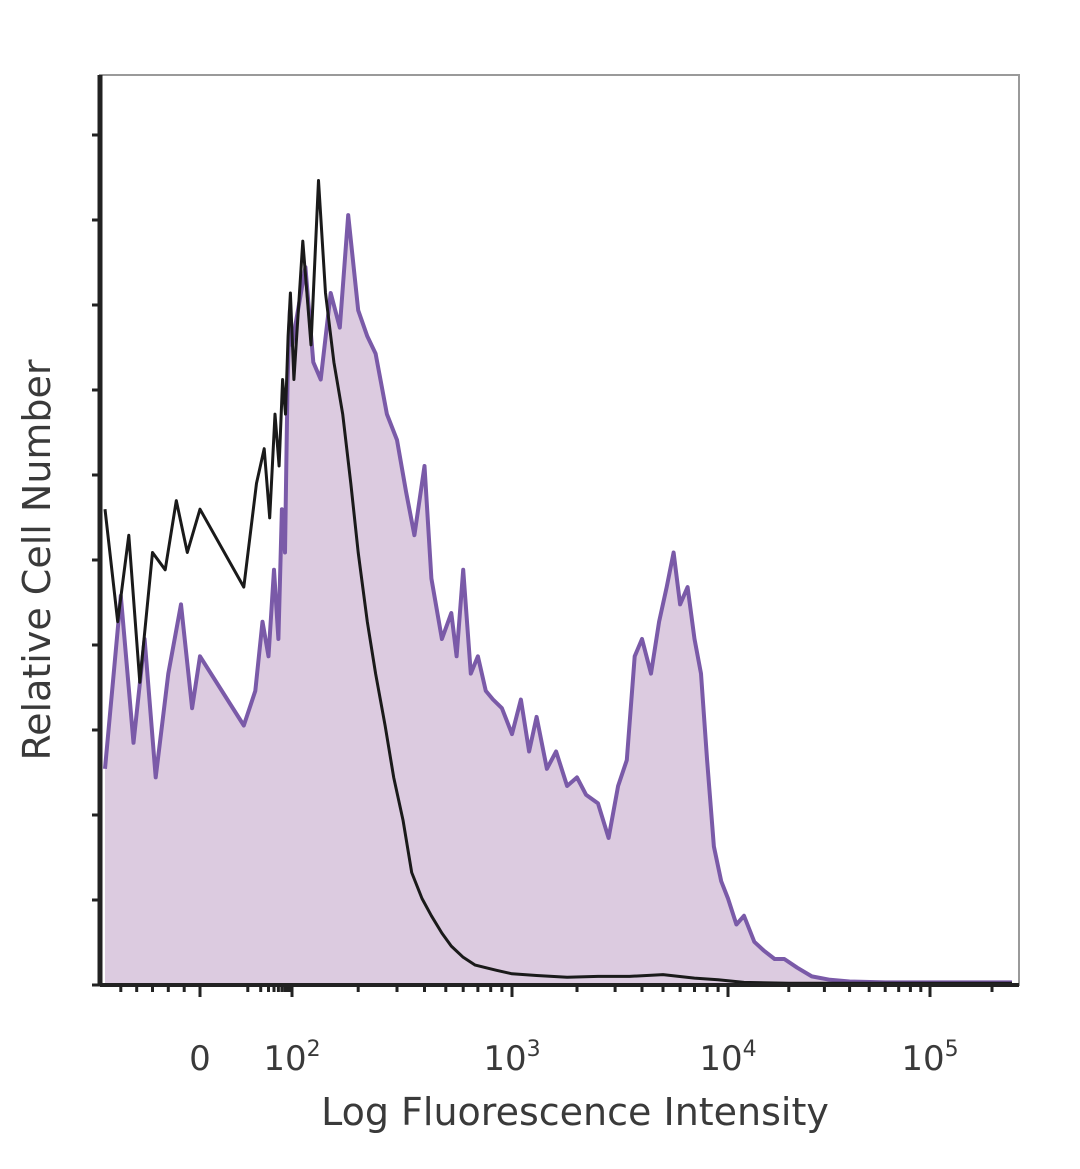 The width and height of the screenshot is (1080, 1169). Describe the element at coordinates (727, 1058) in the screenshot. I see `x-tick-label: 104` at that location.